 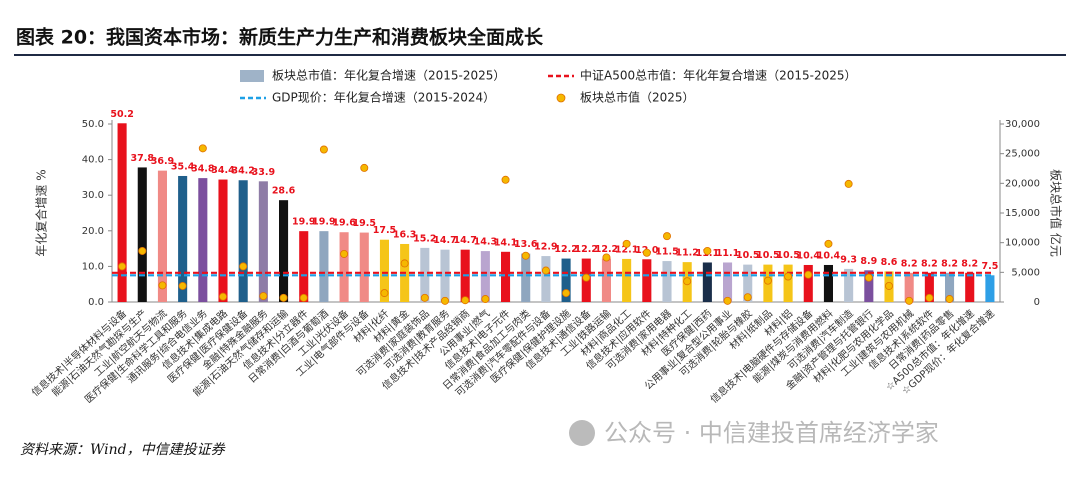 What do you see at coordinates (586, 249) in the screenshot?
I see `data-label: 12.2` at bounding box center [586, 249].